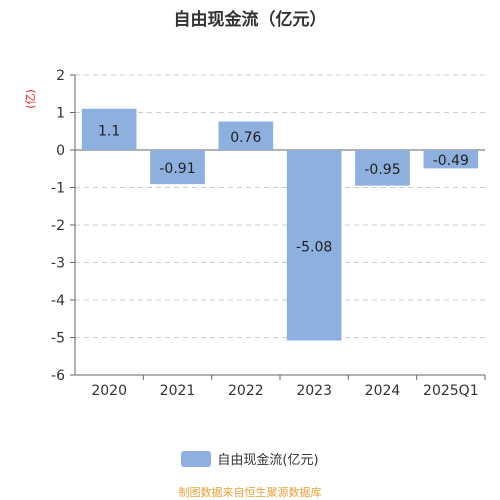 The width and height of the screenshot is (500, 500). I want to click on bar-2025q1, so click(451, 159).